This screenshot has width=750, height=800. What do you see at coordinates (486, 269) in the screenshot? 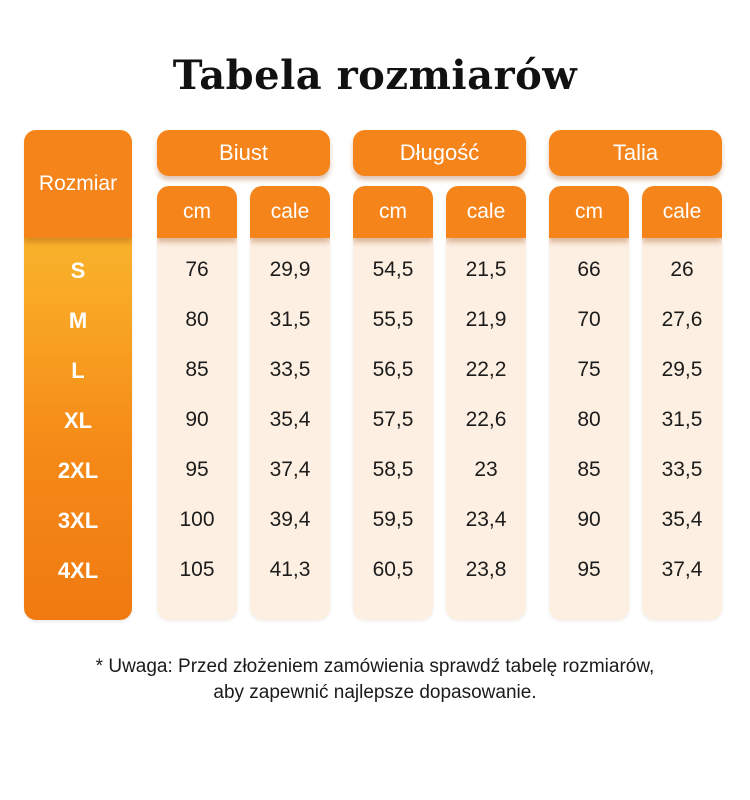
I see `table-cell: 21,5` at bounding box center [486, 269].